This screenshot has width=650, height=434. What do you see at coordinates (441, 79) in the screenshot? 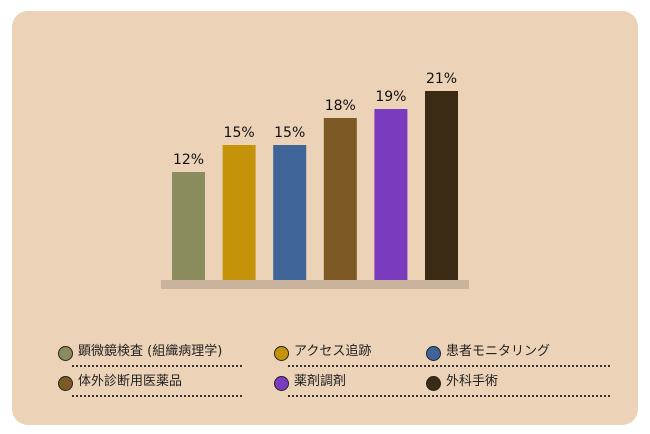
I see `bar-value-label-6: 21%` at bounding box center [441, 79].